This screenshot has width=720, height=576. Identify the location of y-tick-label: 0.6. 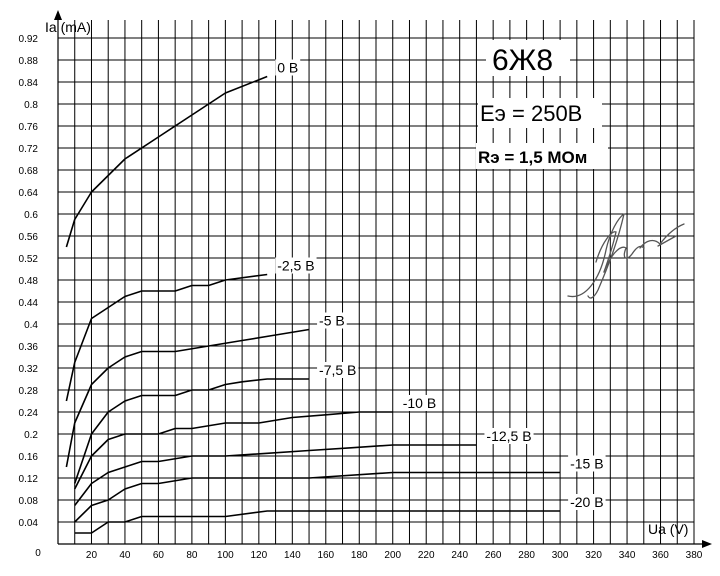
(31, 215).